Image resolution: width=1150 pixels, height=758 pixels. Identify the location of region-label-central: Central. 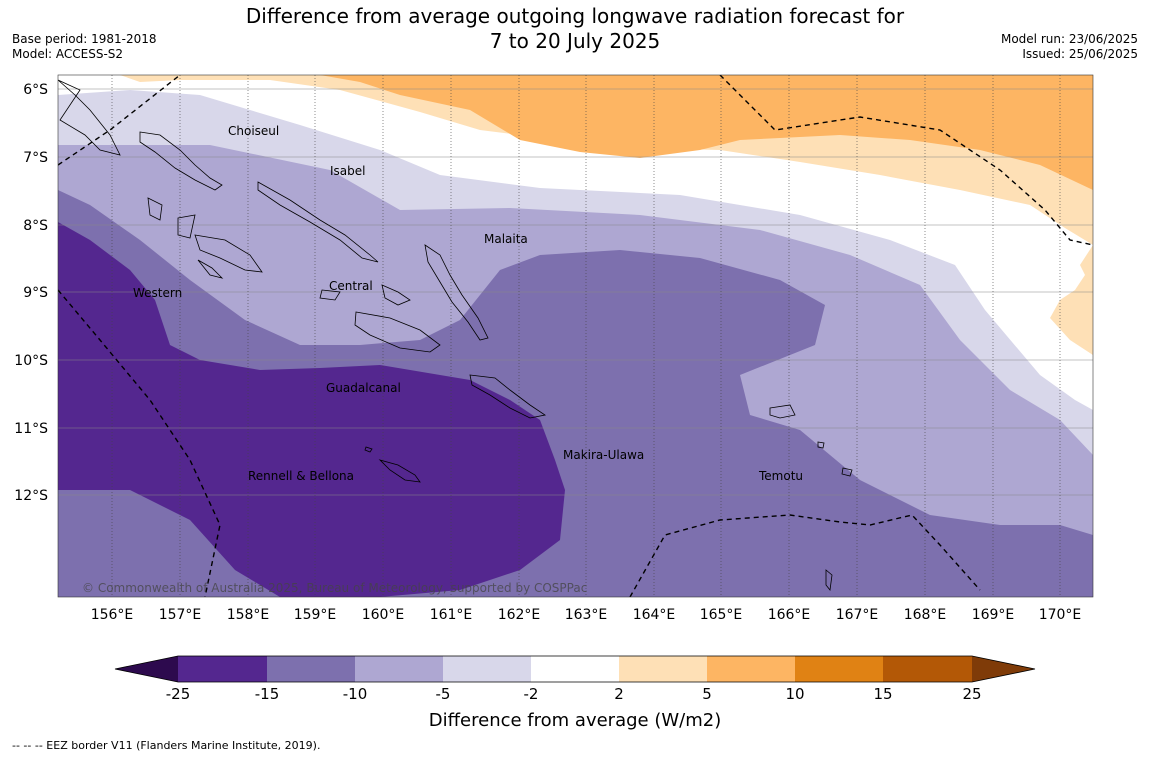
(351, 286).